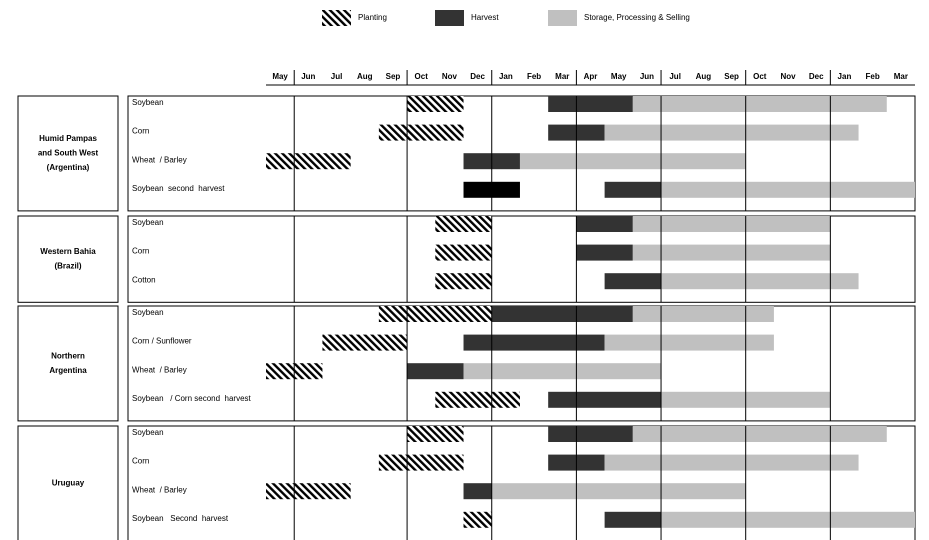  Describe the element at coordinates (162, 341) in the screenshot. I see `row-label: Corn / Sunflower` at that location.